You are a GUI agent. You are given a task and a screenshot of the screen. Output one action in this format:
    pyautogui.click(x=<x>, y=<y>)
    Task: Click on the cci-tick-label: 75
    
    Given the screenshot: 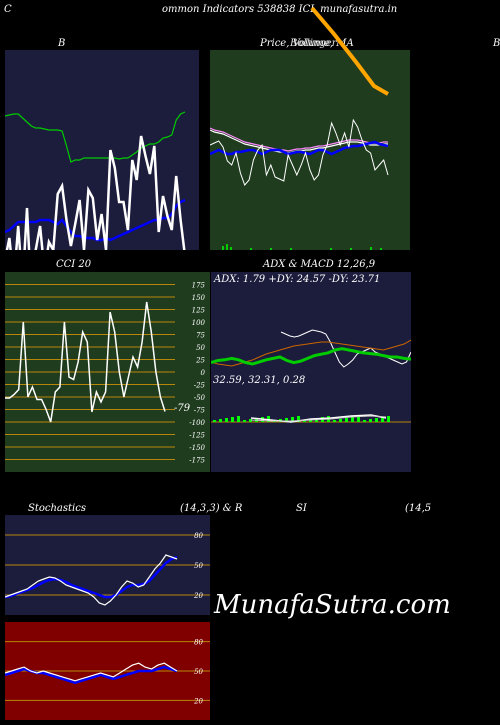 What is the action you would take?
    pyautogui.click(x=200, y=336)
    